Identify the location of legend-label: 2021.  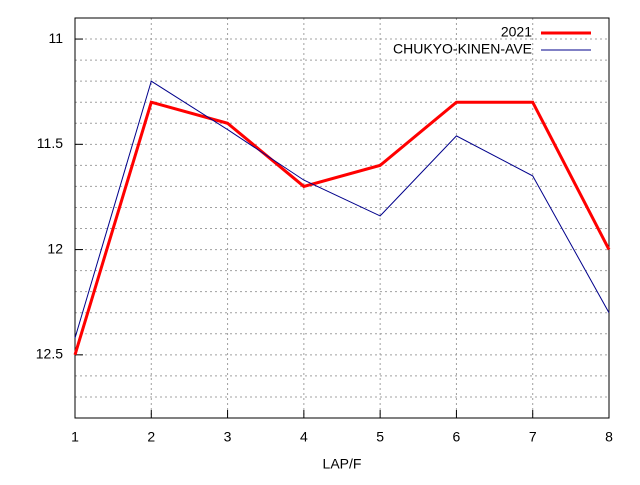
(516, 32).